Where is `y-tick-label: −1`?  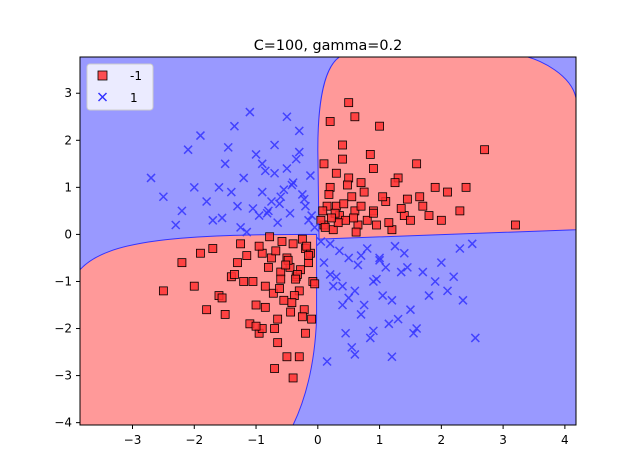 y-tick-label: −1 is located at coordinates (63, 281).